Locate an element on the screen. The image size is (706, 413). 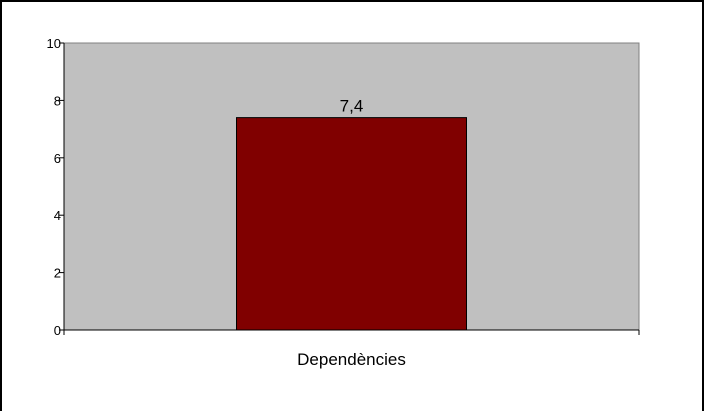
data-label: 7,4 is located at coordinates (352, 106).